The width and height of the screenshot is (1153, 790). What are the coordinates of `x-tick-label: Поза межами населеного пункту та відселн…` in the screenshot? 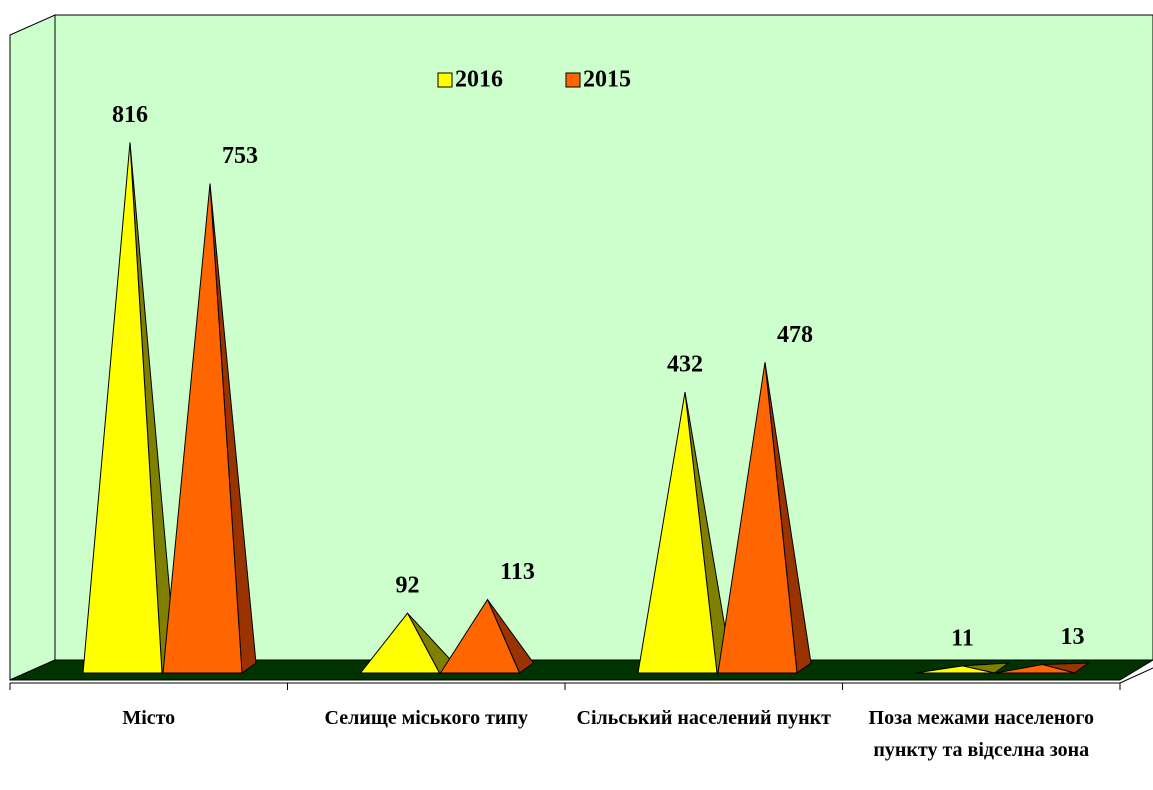 It's located at (981, 734).